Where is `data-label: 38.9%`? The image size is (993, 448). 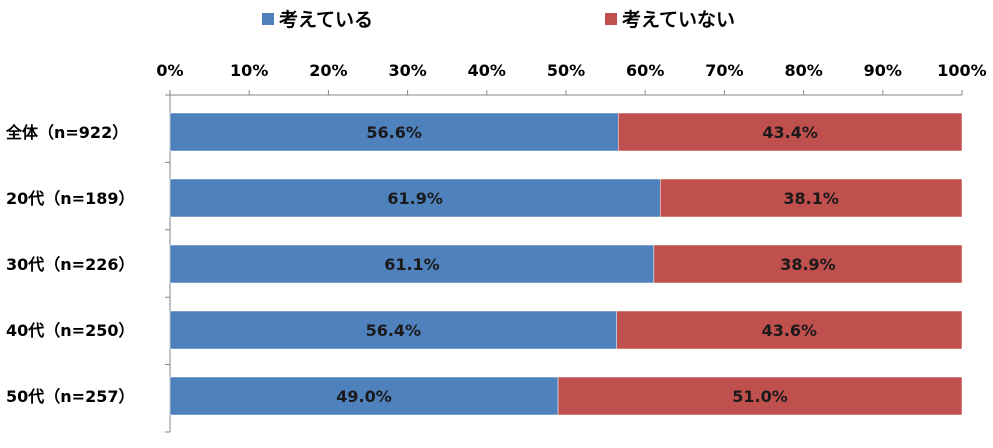
data-label: 38.9% is located at coordinates (808, 264).